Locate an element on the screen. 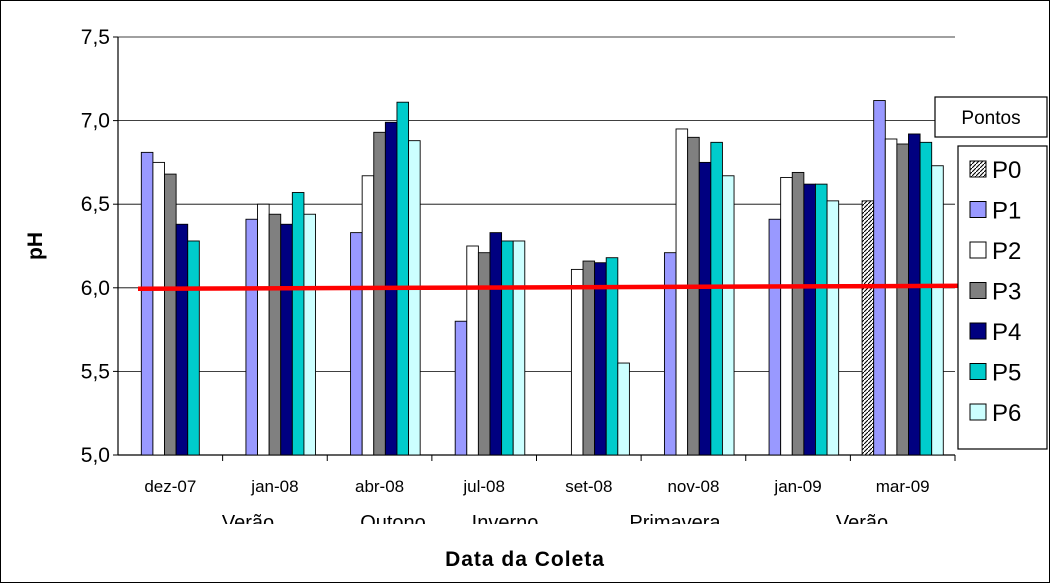  legend-label-p4: P4 is located at coordinates (1006, 332).